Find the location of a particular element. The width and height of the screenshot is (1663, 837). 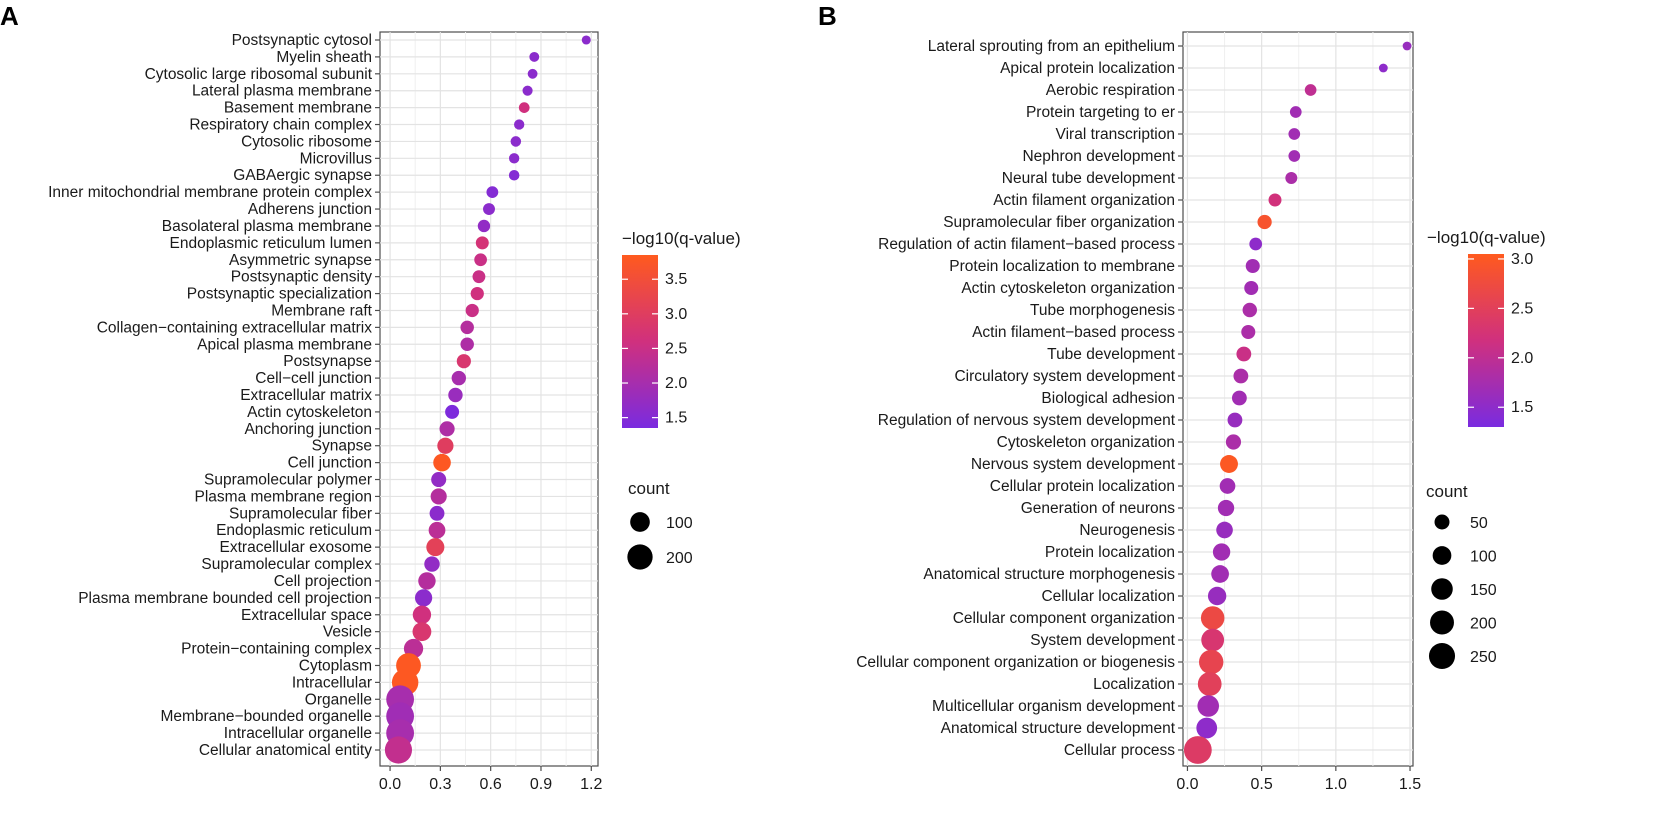

category-label: Cytoplasm is located at coordinates (335, 665).